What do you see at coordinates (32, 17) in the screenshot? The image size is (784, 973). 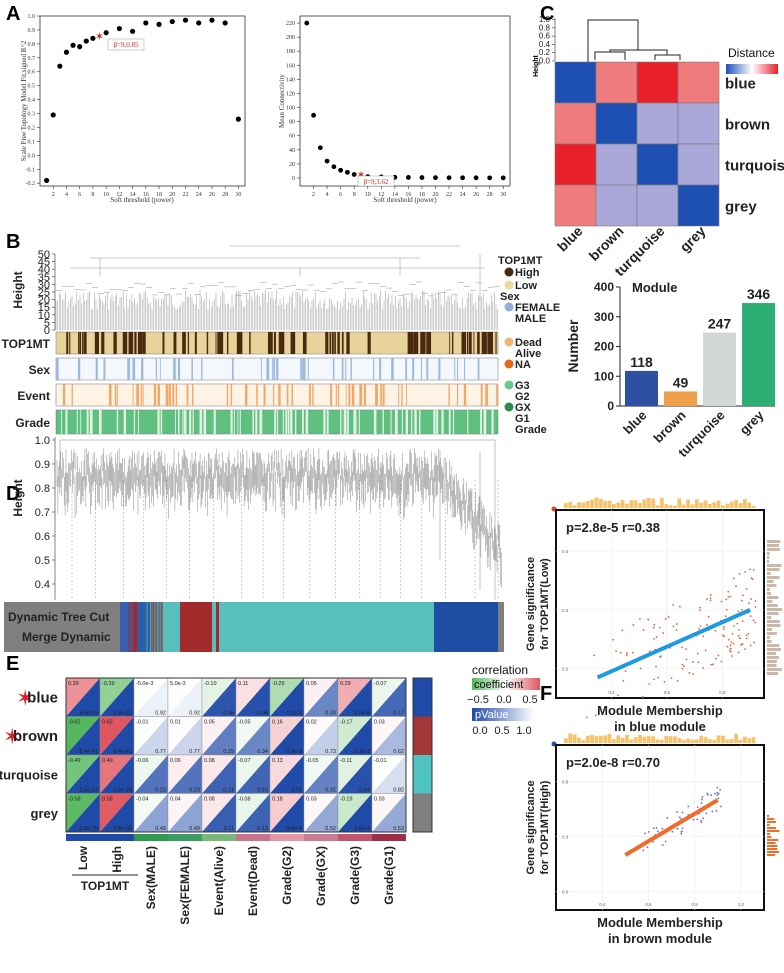 I see `y-tick-label: 1.0` at bounding box center [32, 17].